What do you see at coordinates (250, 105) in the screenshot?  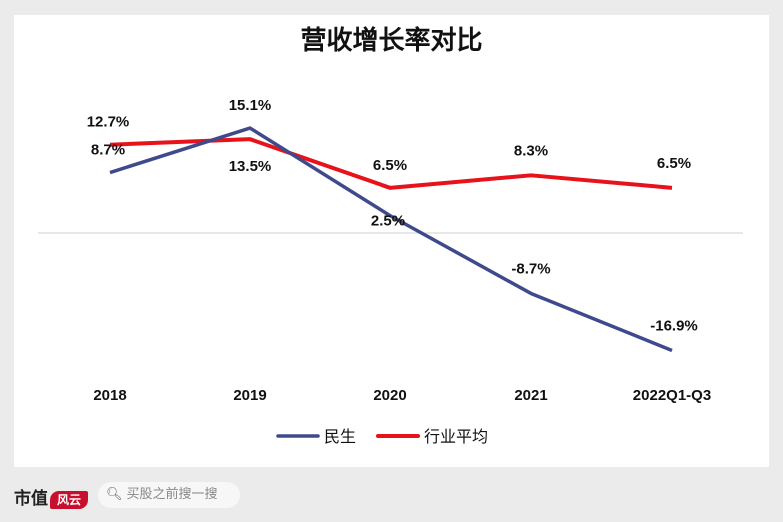 I see `data-label: 15.1%` at bounding box center [250, 105].